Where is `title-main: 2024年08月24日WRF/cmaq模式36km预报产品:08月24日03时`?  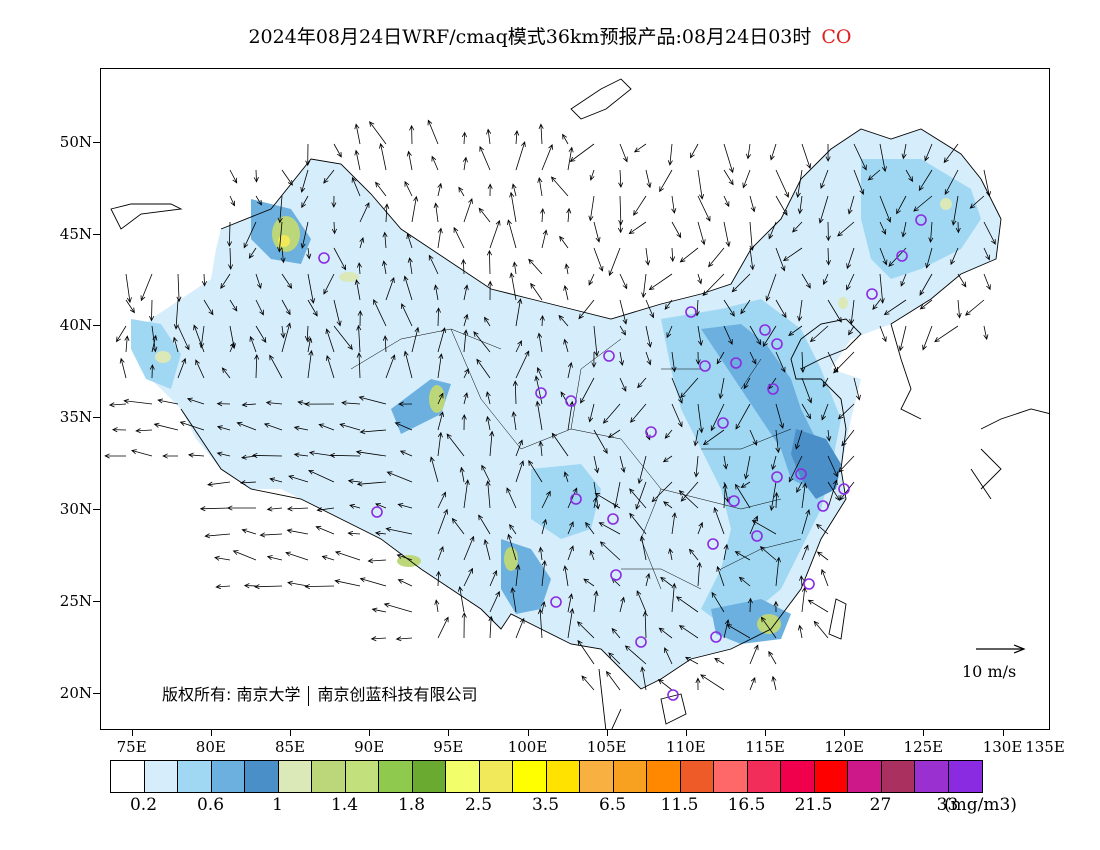 title-main: 2024年08月24日WRF/cmaq模式36km预报产品:08月24日03时 is located at coordinates (530, 37).